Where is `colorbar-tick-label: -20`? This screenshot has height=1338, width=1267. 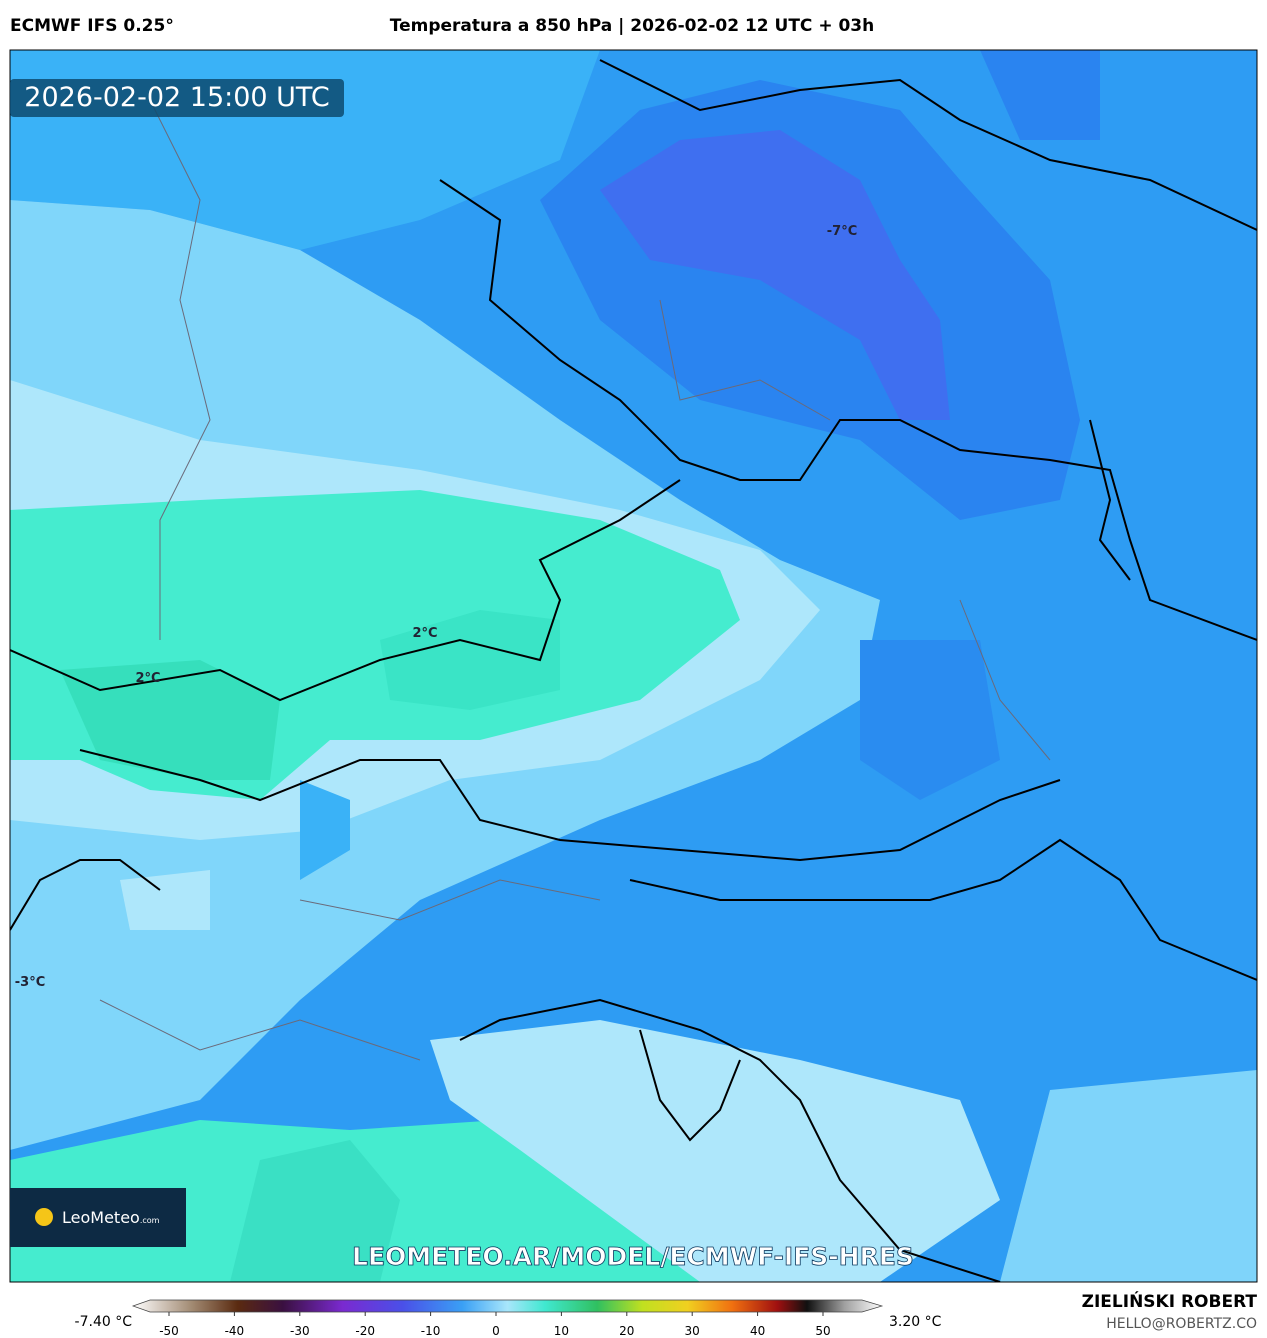 colorbar-tick-label: -20 is located at coordinates (365, 1331).